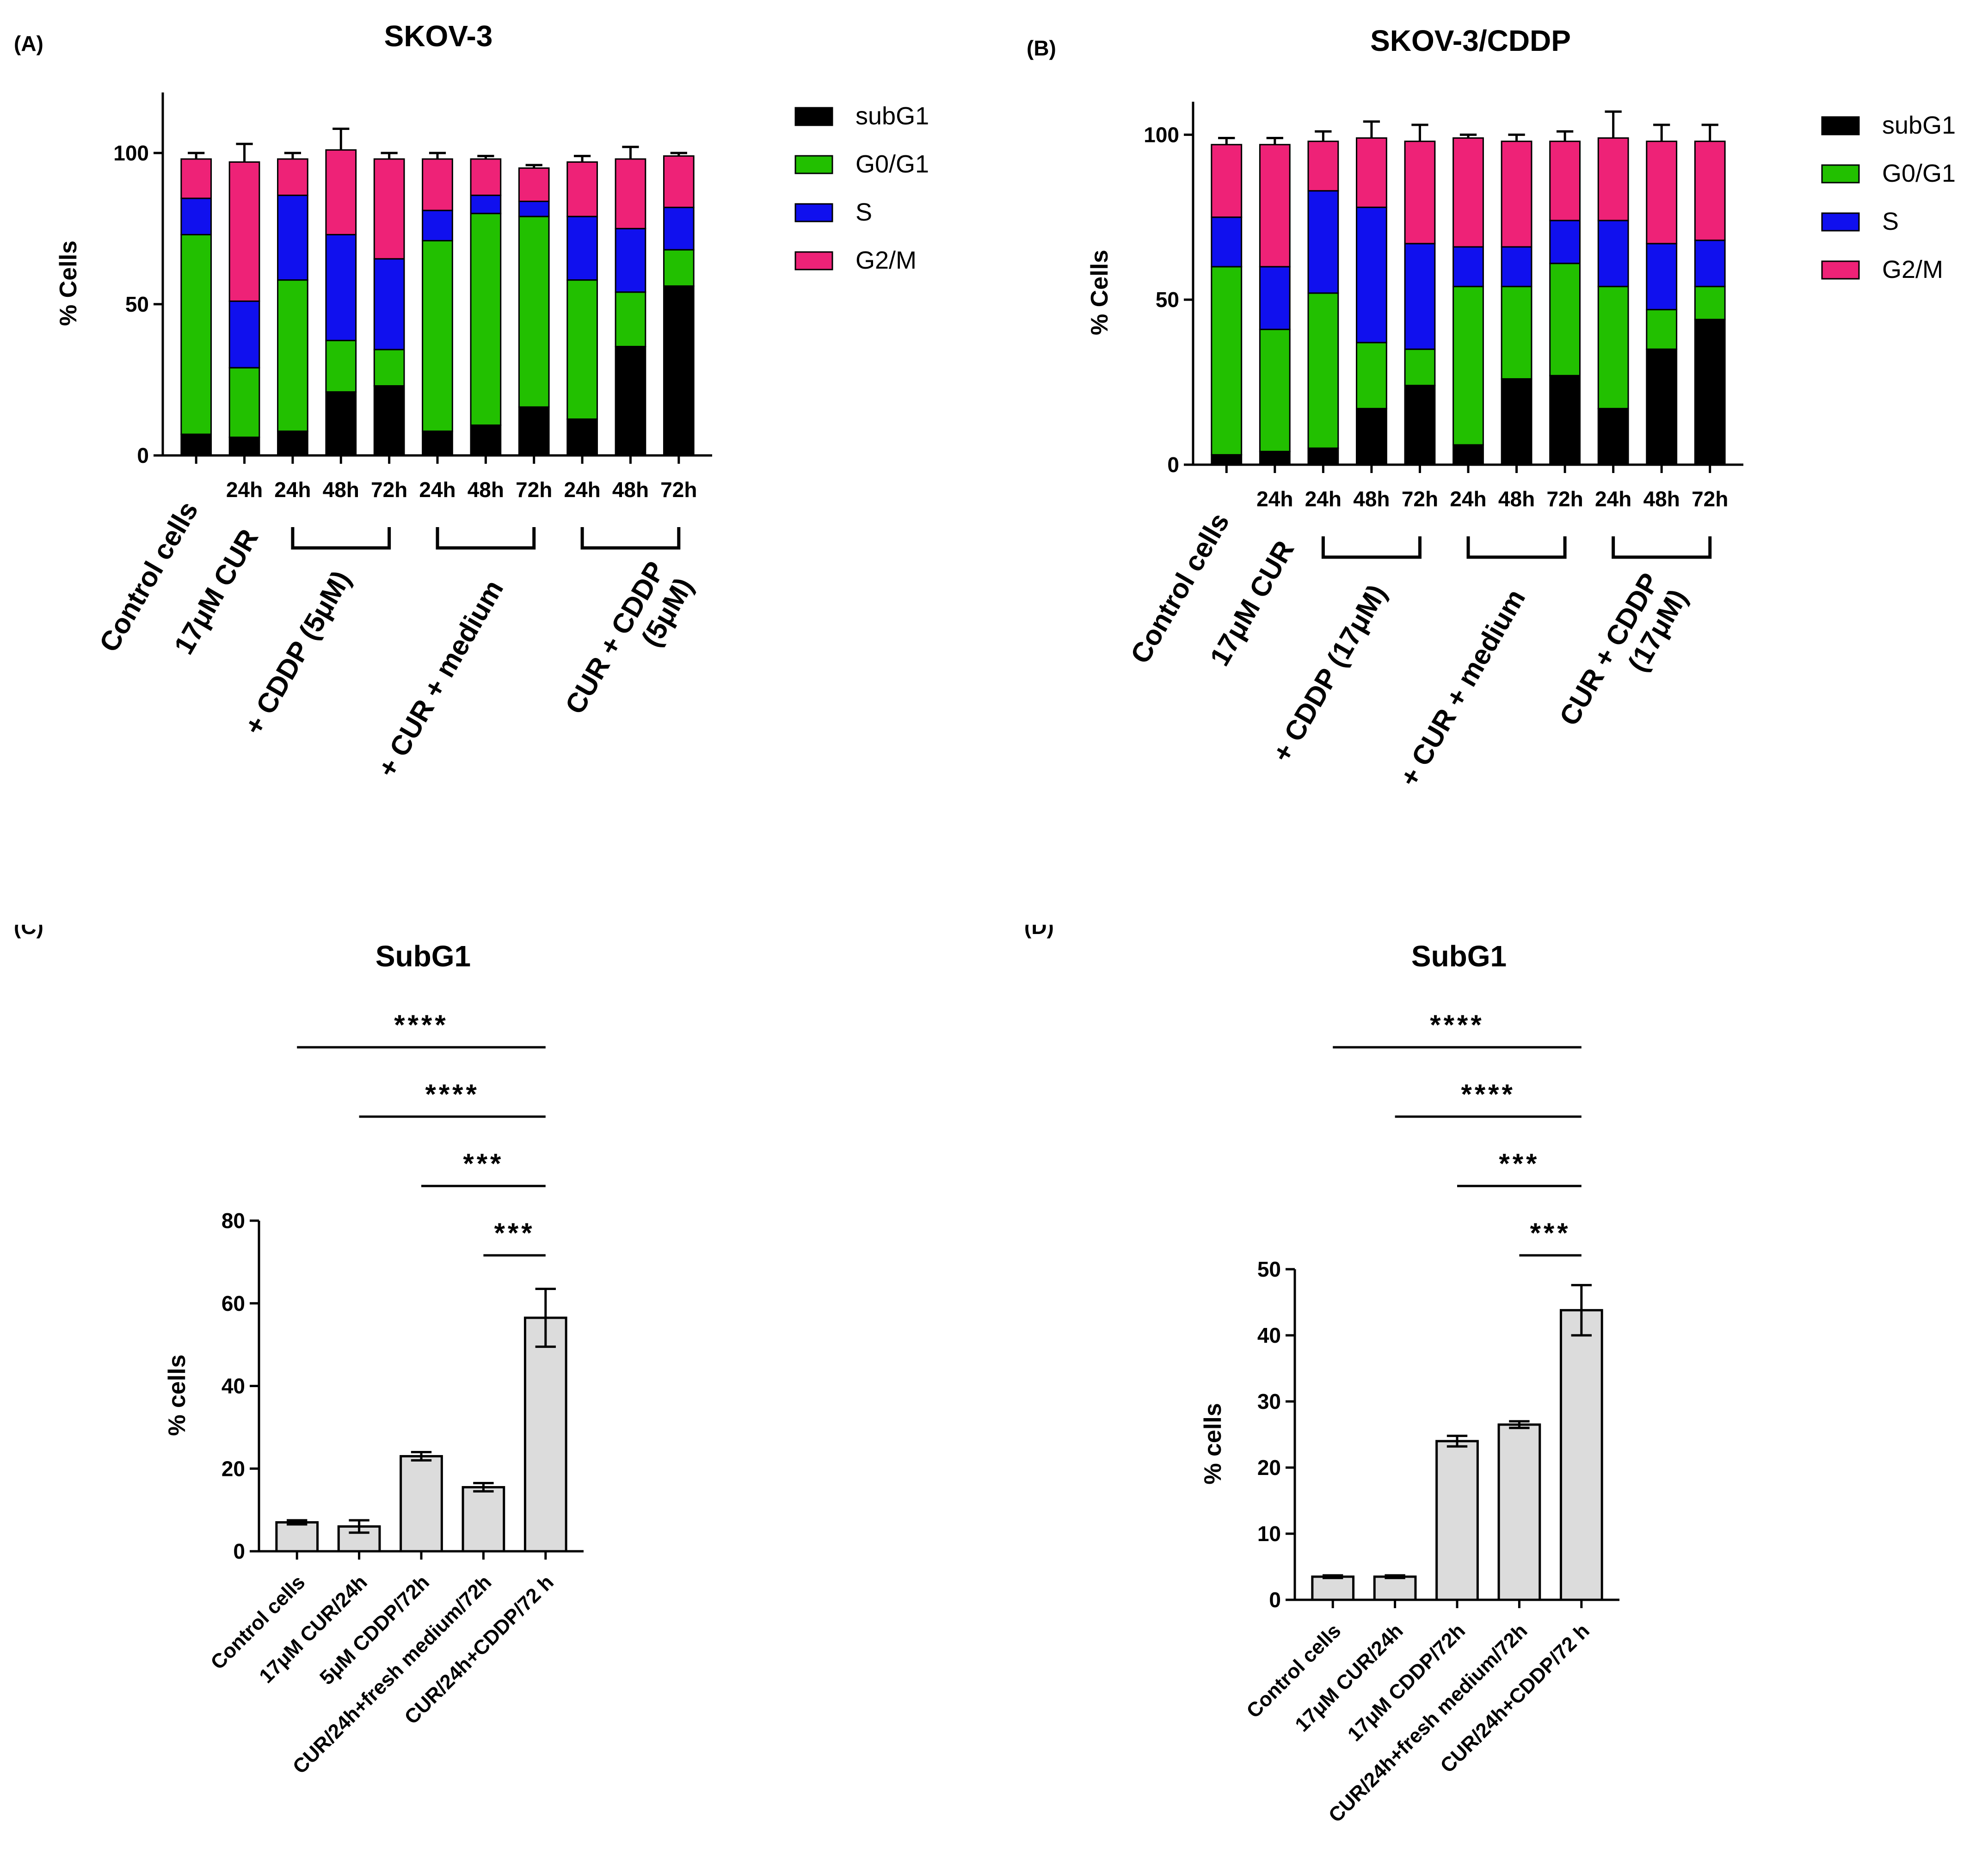 The height and width of the screenshot is (1874, 1988). Describe the element at coordinates (1349, 1678) in the screenshot. I see `category-label: 17μM CUR/24h` at that location.